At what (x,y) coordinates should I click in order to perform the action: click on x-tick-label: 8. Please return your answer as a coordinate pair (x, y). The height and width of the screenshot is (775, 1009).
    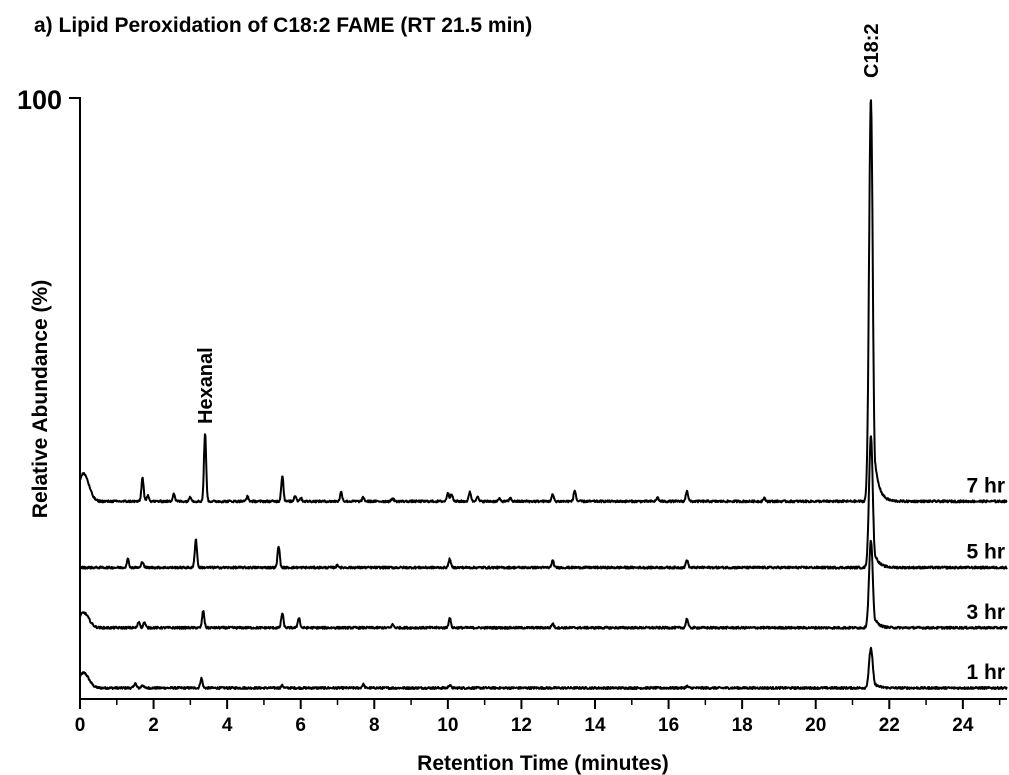
    Looking at the image, I should click on (374, 725).